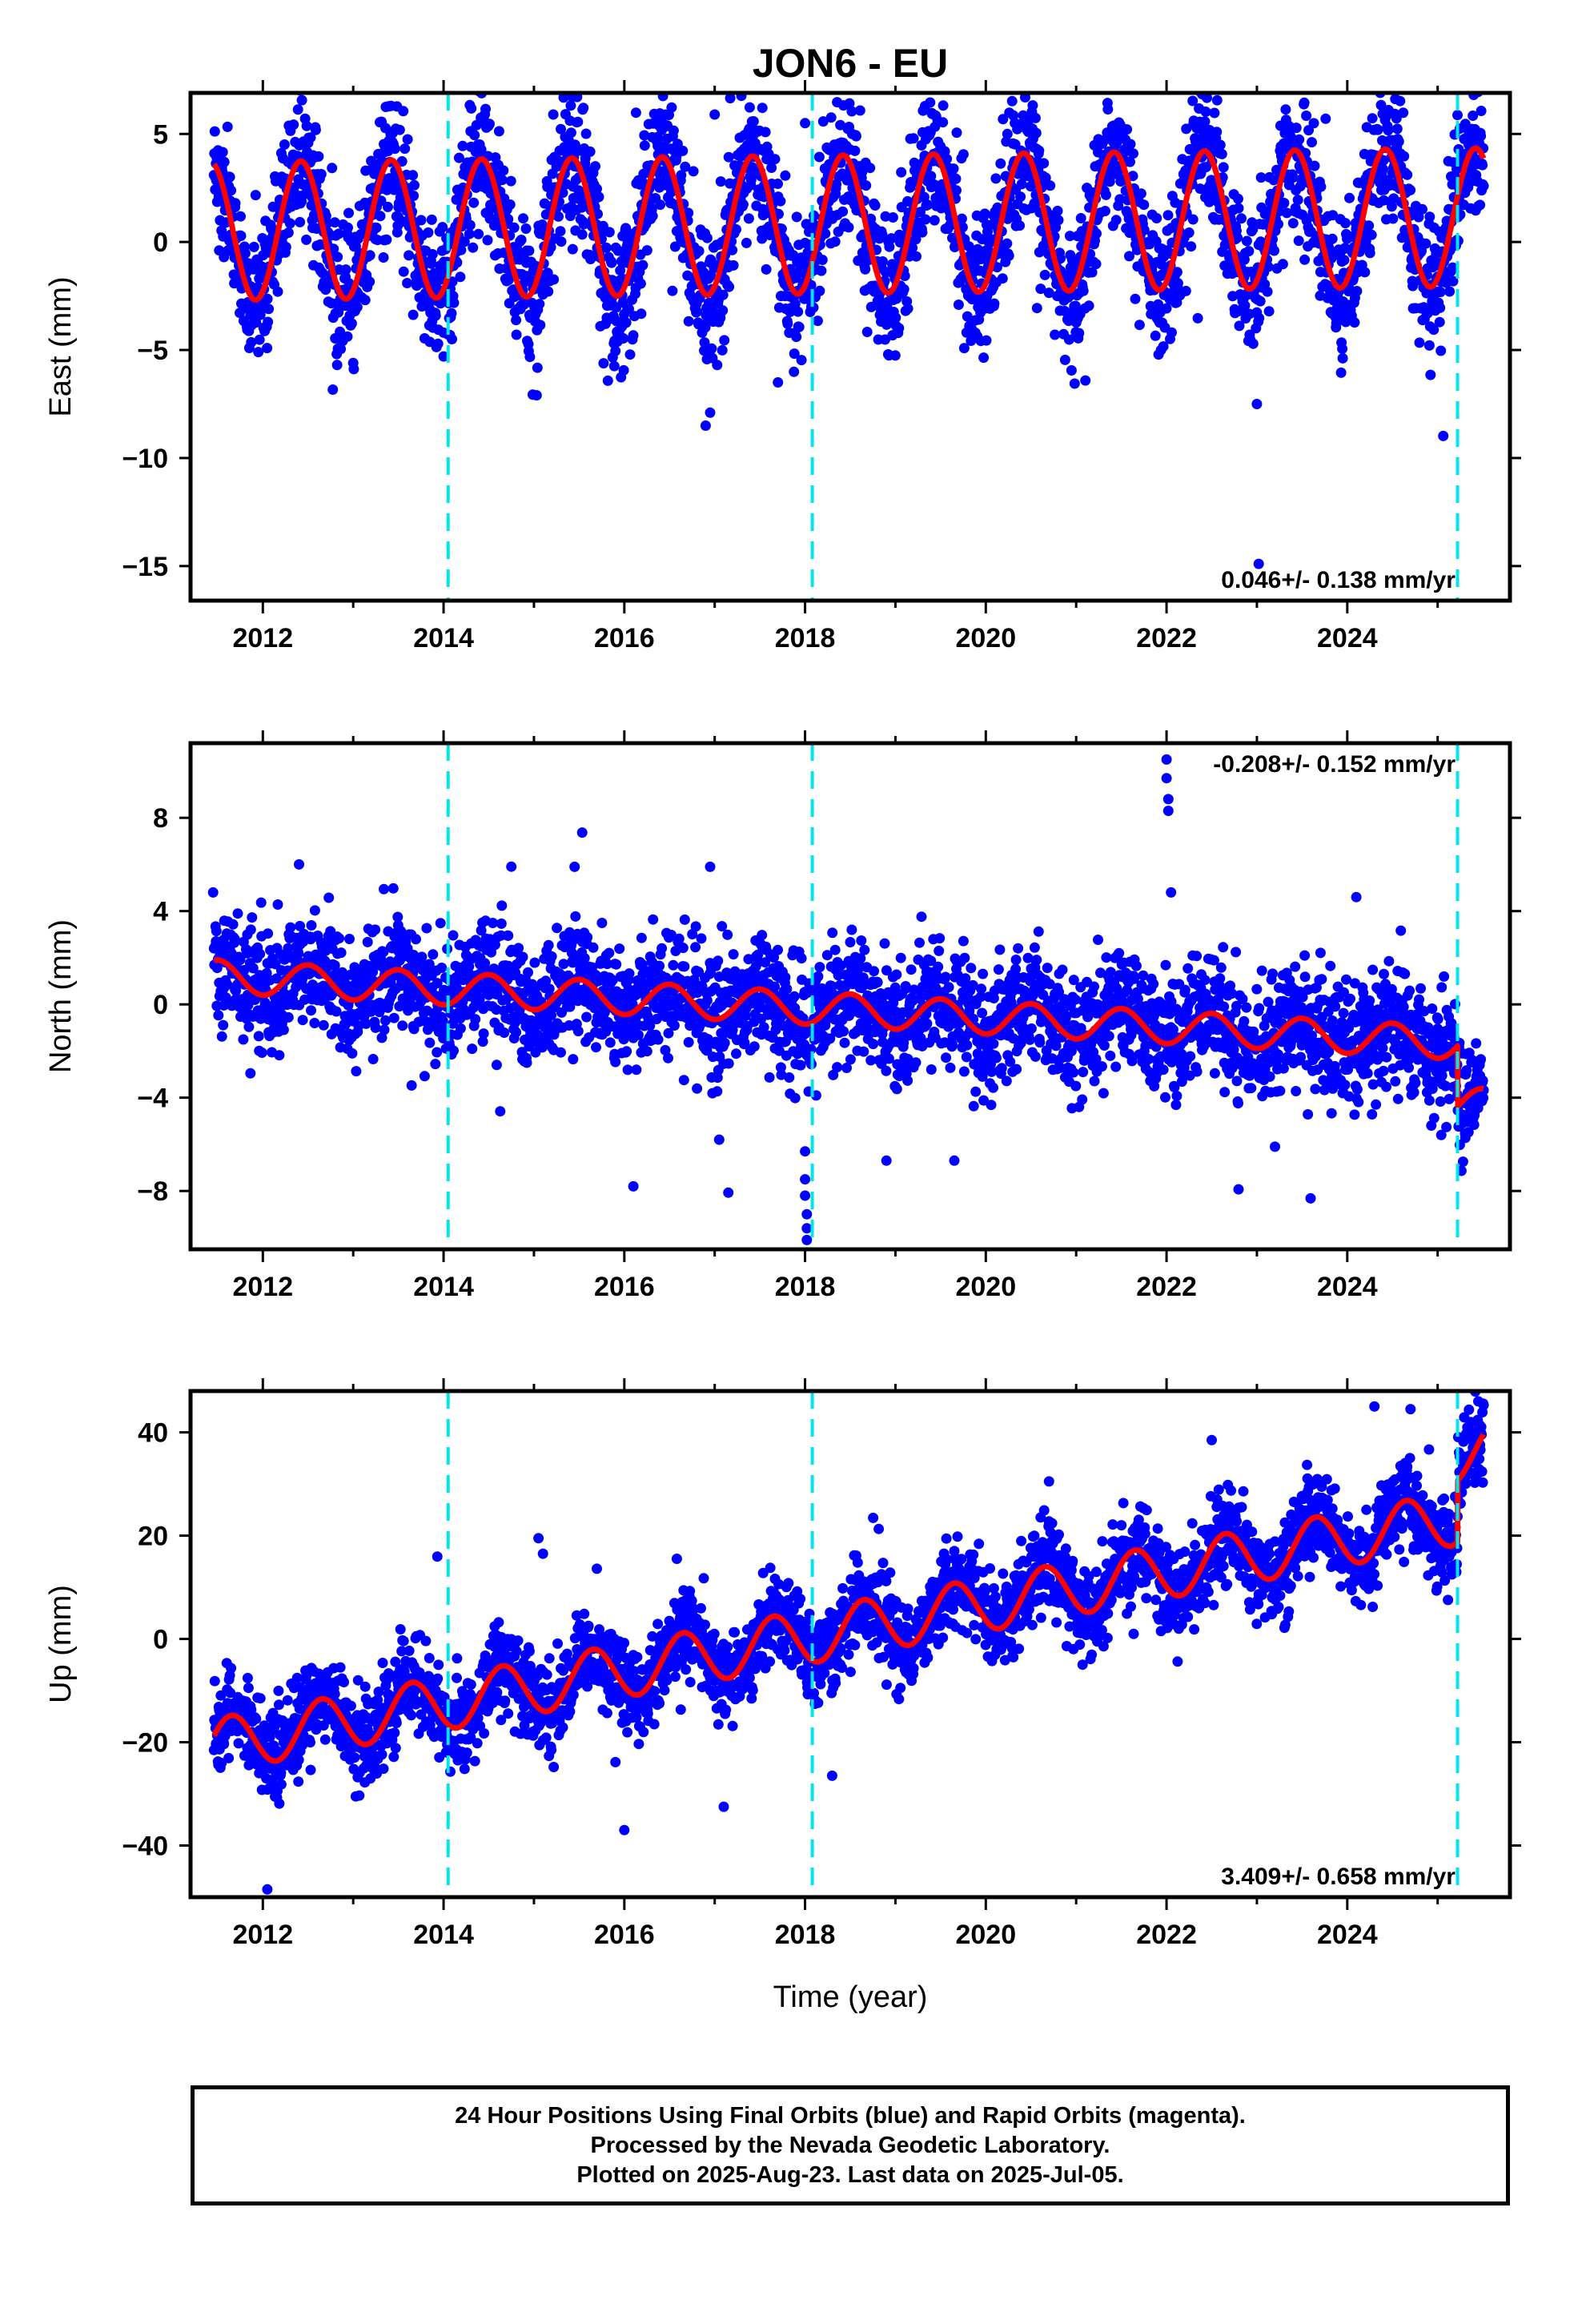 The width and height of the screenshot is (1582, 2324). Describe the element at coordinates (161, 134) in the screenshot. I see `y-tick-label: 5` at that location.